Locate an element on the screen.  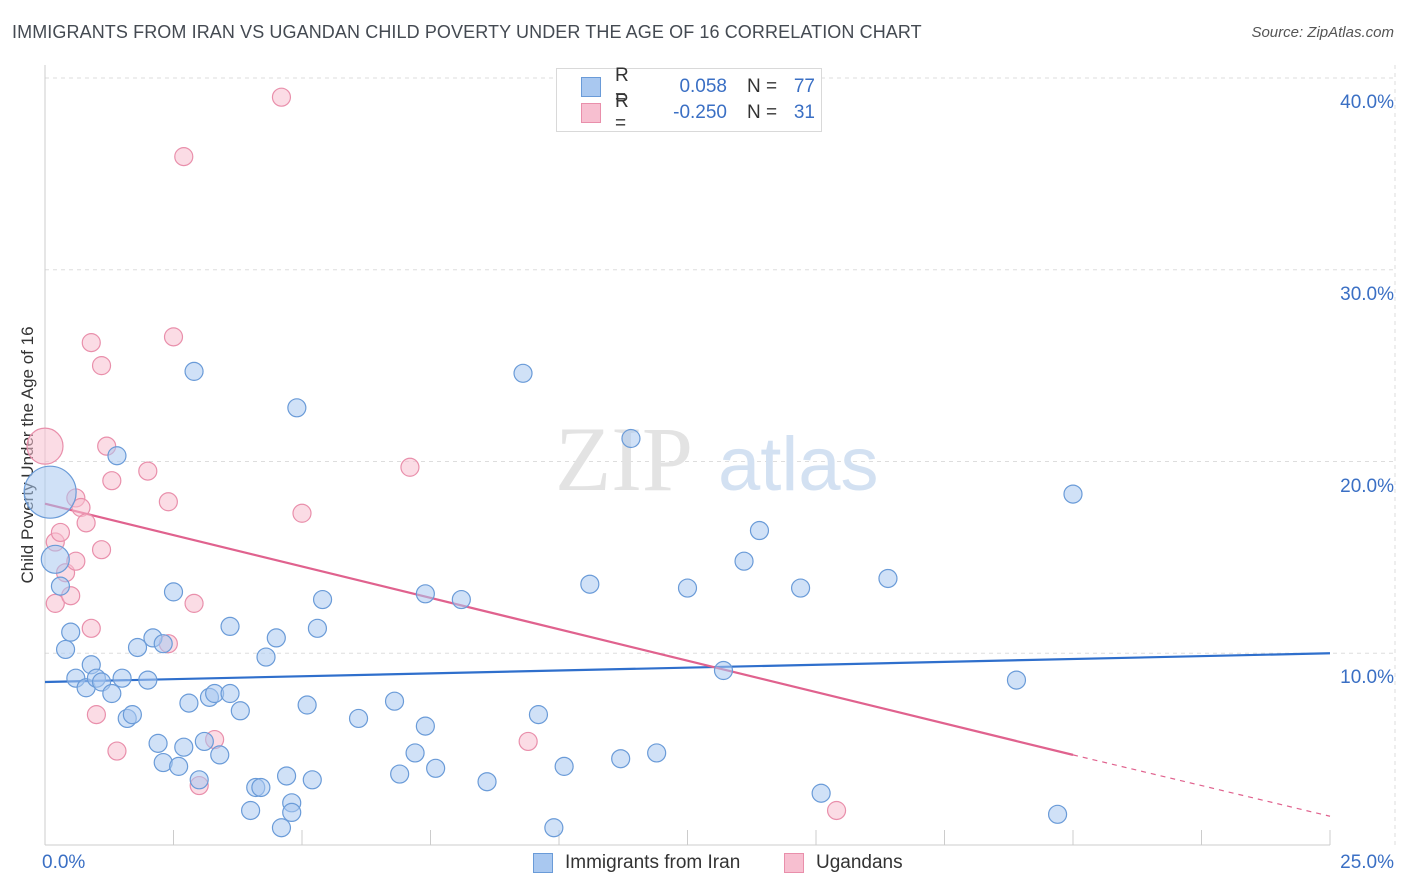
n-value: 31 is located at coordinates (804, 112).